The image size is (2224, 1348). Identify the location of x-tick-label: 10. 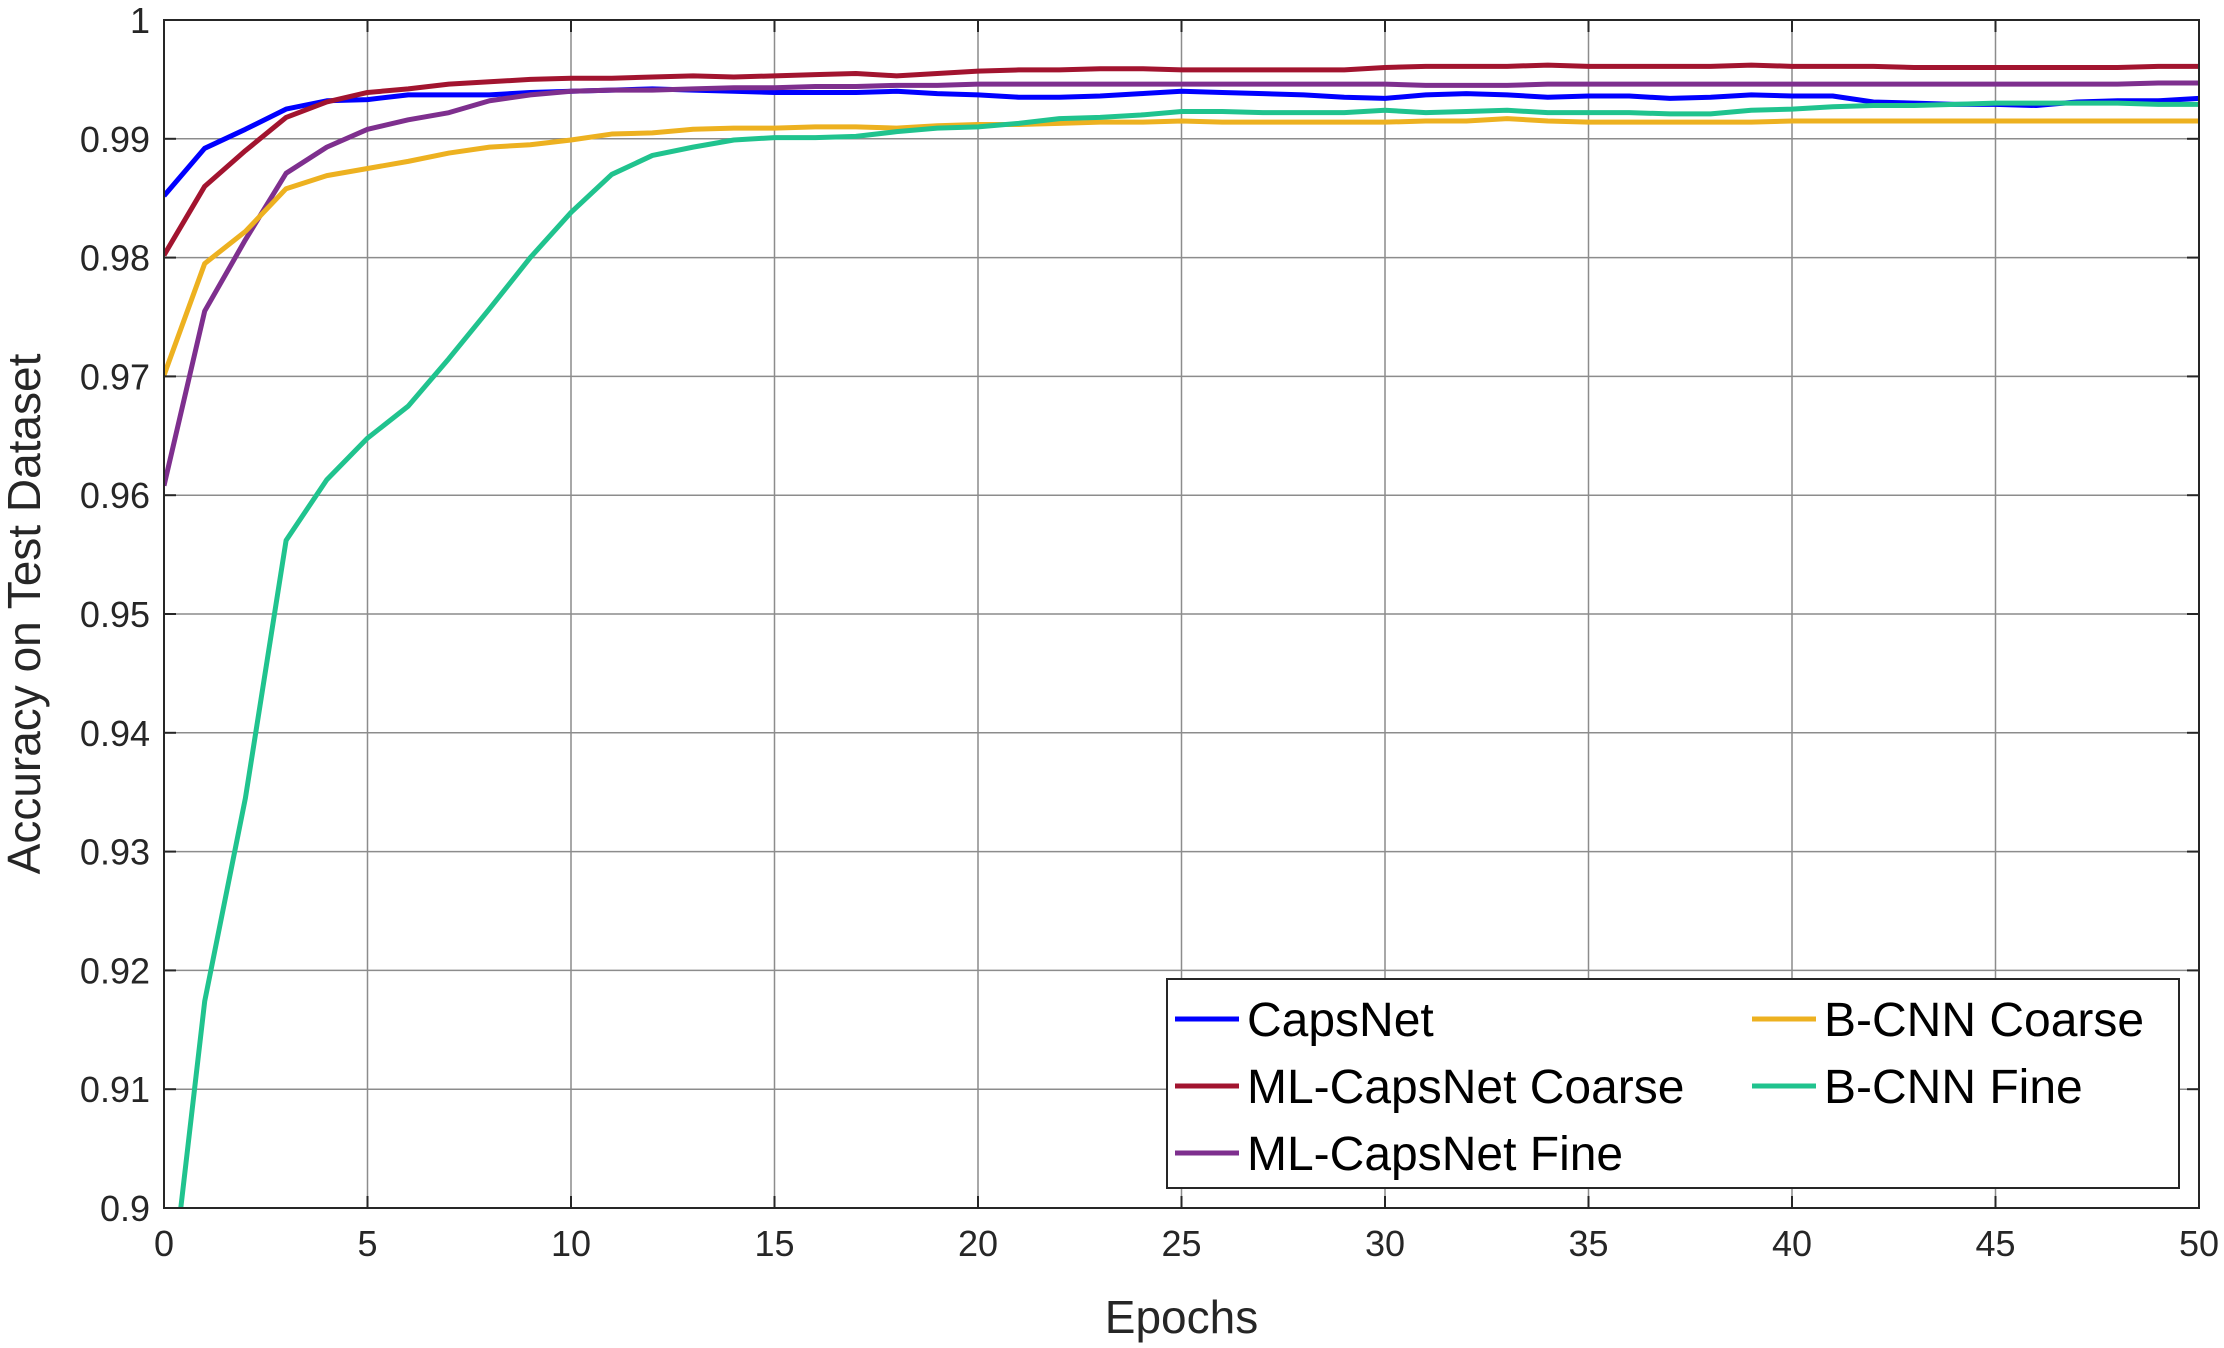
(571, 1243).